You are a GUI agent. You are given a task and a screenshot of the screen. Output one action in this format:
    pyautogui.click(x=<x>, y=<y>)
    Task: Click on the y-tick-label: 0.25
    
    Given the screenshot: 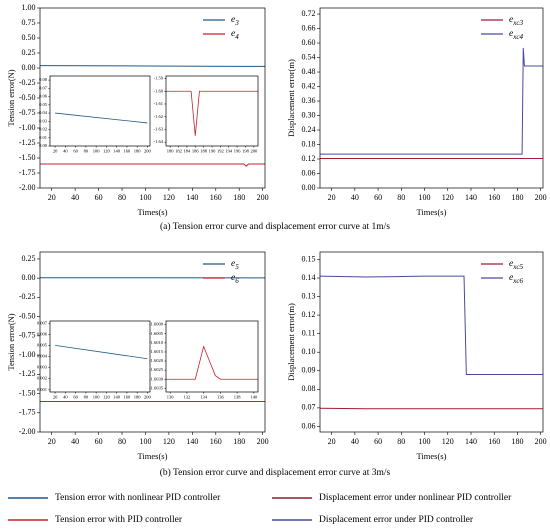 What is the action you would take?
    pyautogui.click(x=29, y=52)
    